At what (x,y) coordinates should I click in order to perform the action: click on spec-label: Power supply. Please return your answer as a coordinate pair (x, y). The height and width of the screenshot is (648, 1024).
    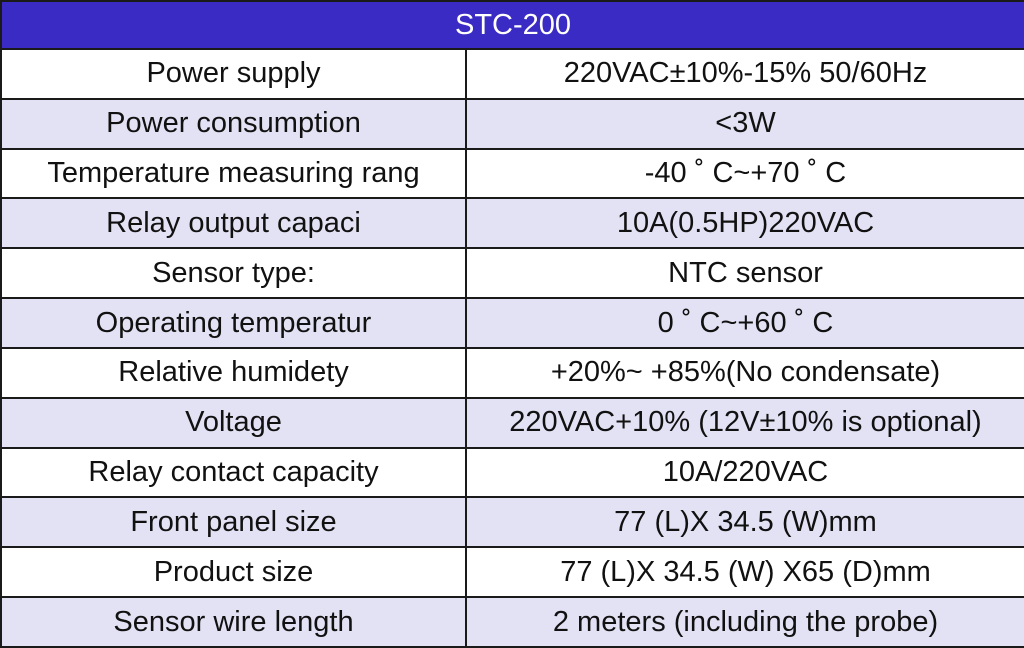
    Looking at the image, I should click on (233, 74).